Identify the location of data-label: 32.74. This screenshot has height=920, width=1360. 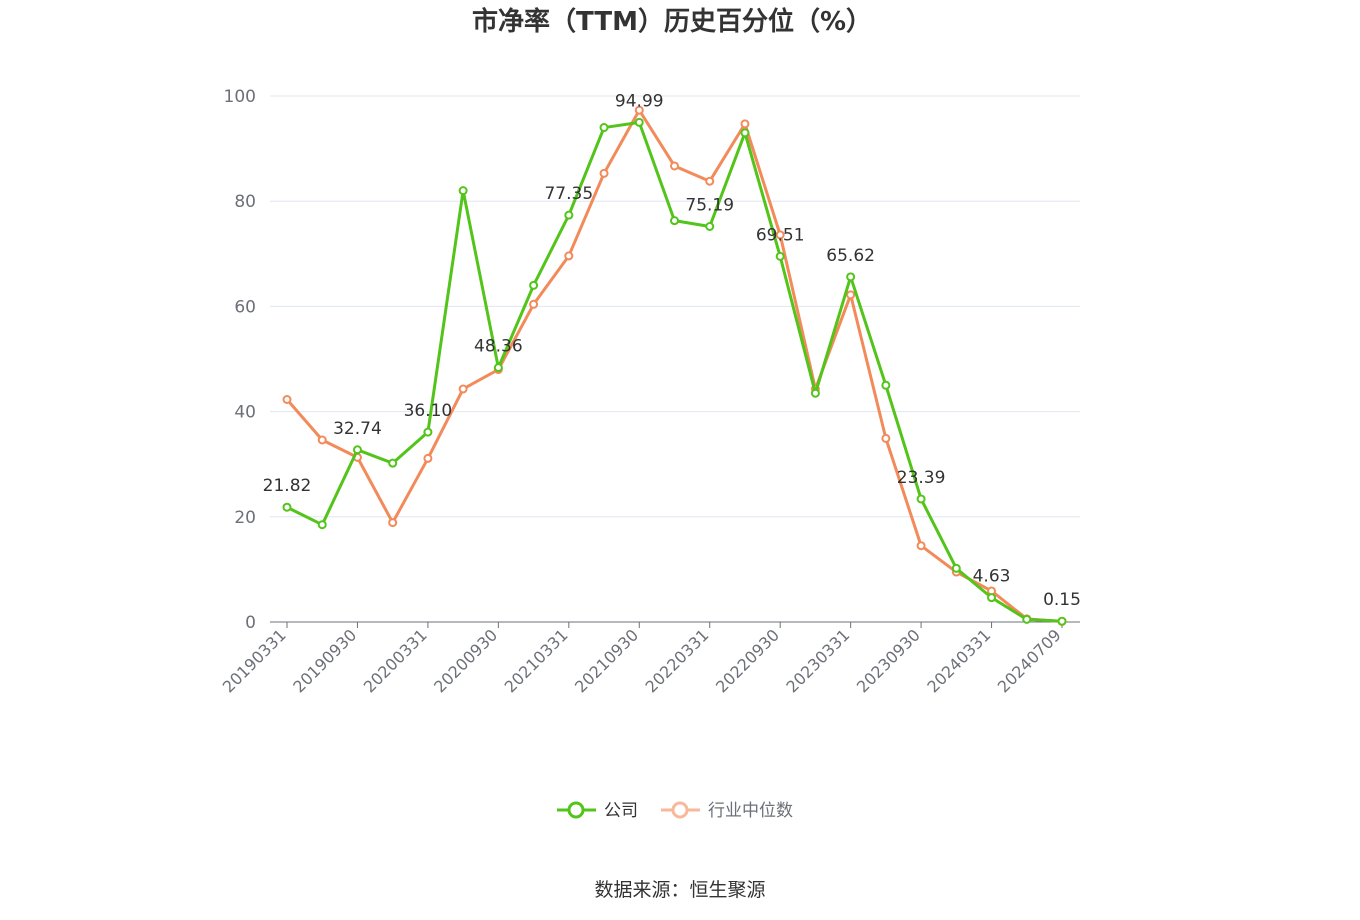
(357, 429).